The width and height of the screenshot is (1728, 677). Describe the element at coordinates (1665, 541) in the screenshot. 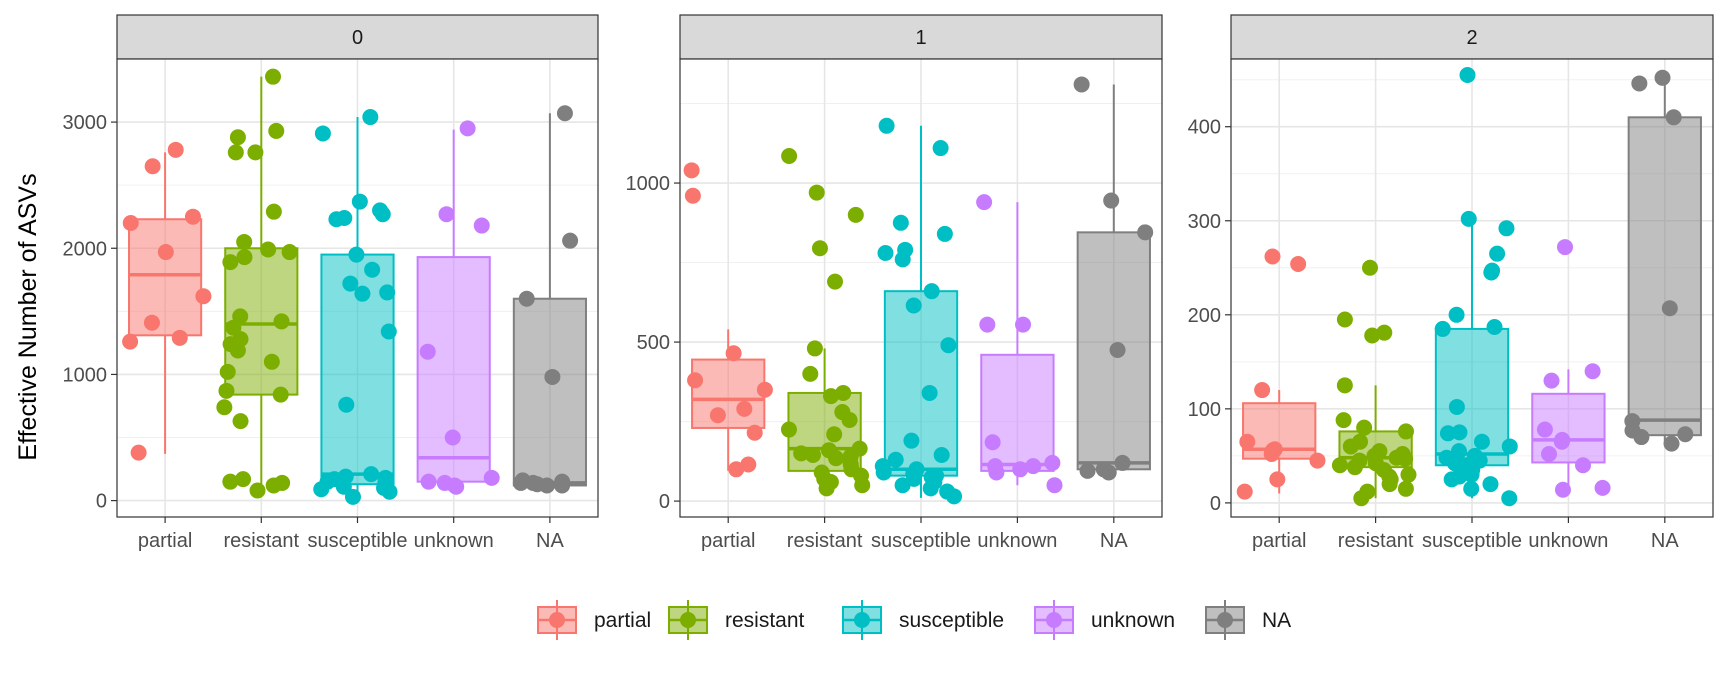

I see `x-tick-label-NA: NA` at that location.